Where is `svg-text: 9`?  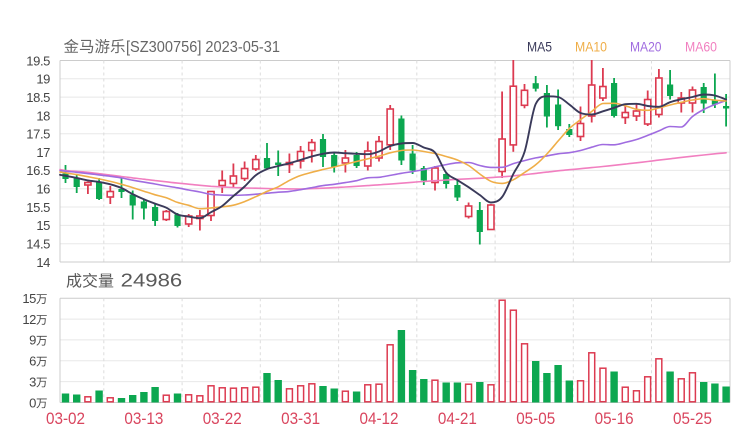
svg-text: 9 is located at coordinates (32, 340).